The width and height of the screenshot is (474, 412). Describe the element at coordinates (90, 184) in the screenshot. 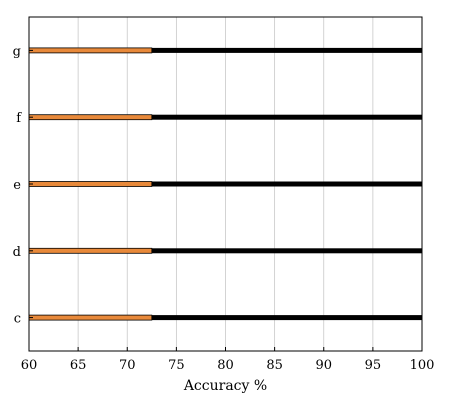

I see `bar-accuracy-e` at that location.